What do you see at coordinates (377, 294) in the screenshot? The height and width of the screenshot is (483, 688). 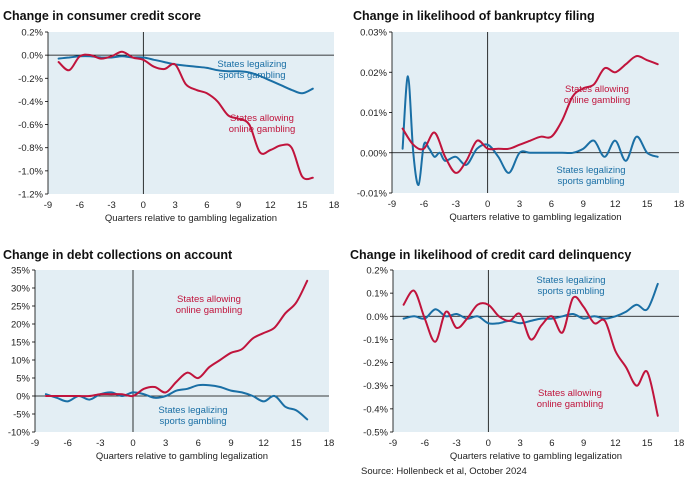 I see `y-tick-label: 0.1%` at bounding box center [377, 294].